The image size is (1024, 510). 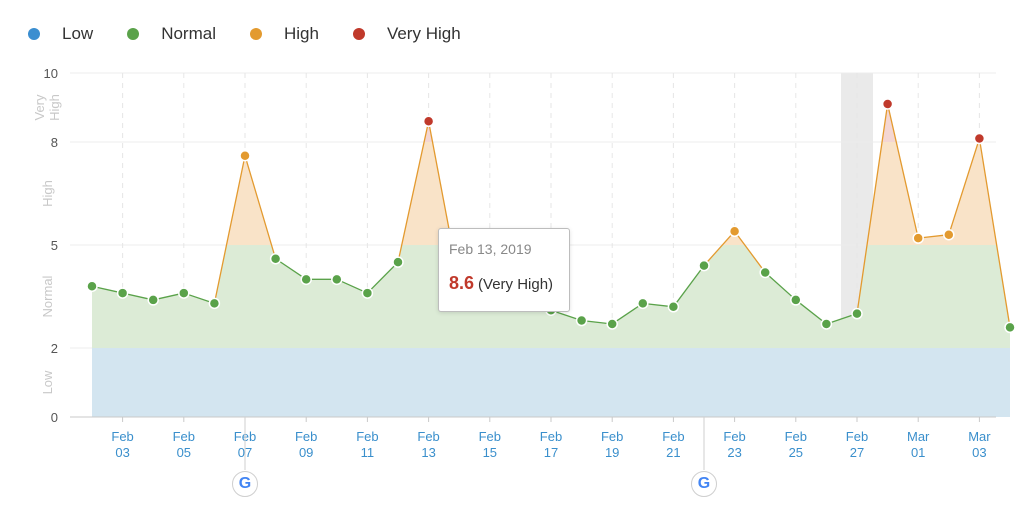 I want to click on legend-dot-normal, so click(x=133, y=34).